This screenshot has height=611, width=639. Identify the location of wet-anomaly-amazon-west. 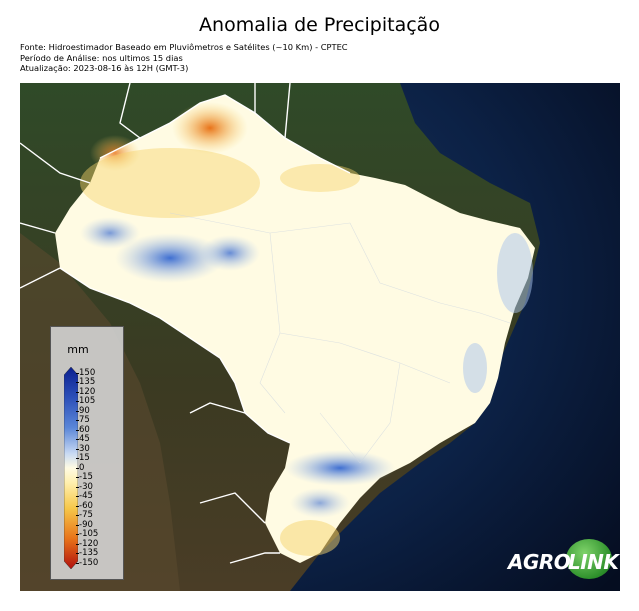
(110, 233).